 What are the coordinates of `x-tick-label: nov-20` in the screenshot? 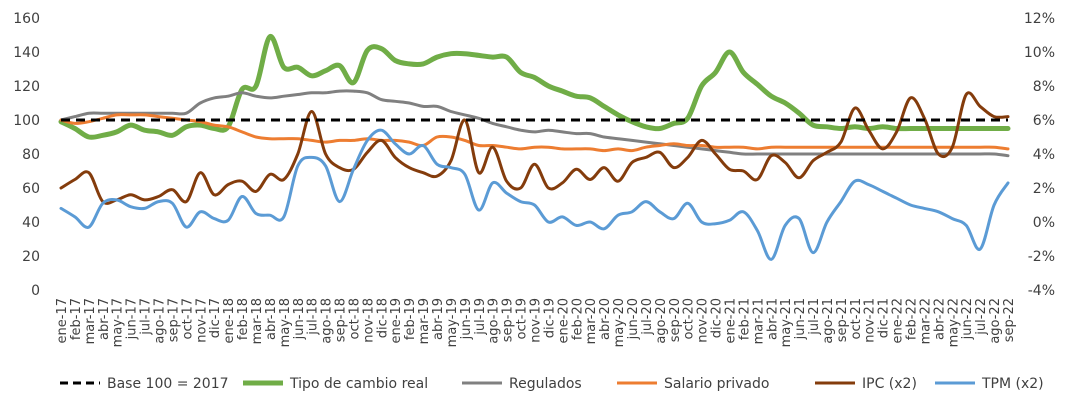 It's located at (703, 320).